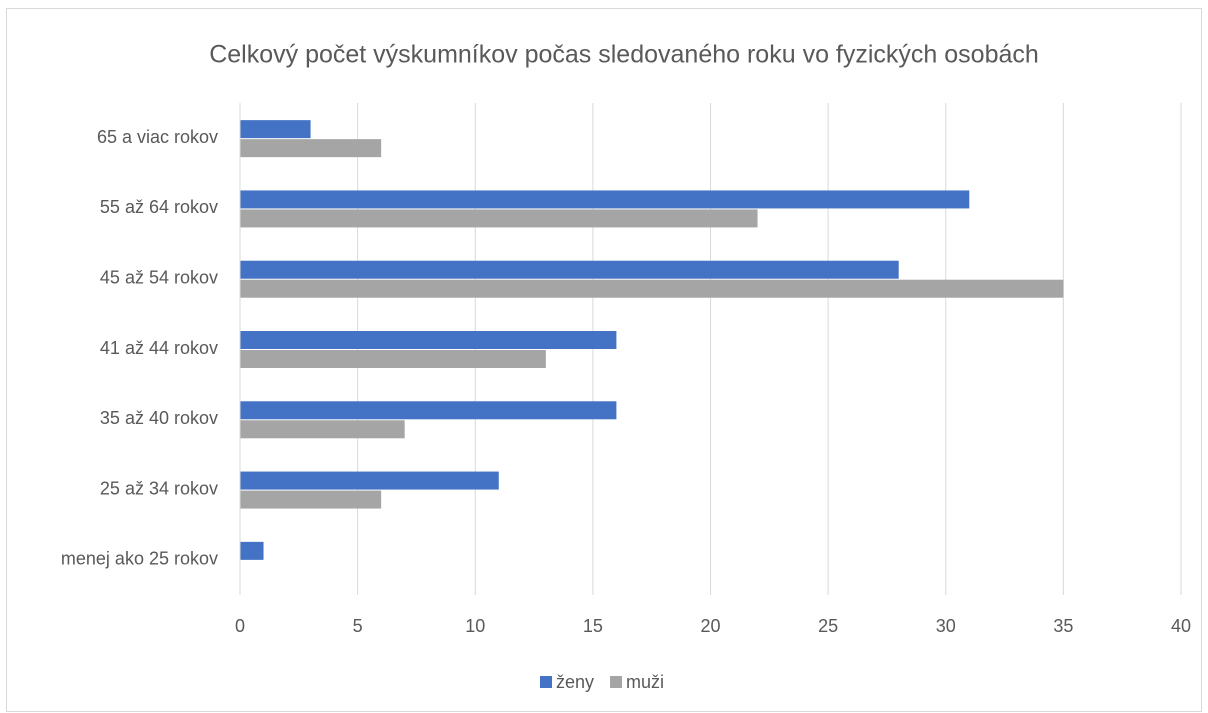 The image size is (1208, 713). What do you see at coordinates (593, 626) in the screenshot?
I see `x-tick-label: 15` at bounding box center [593, 626].